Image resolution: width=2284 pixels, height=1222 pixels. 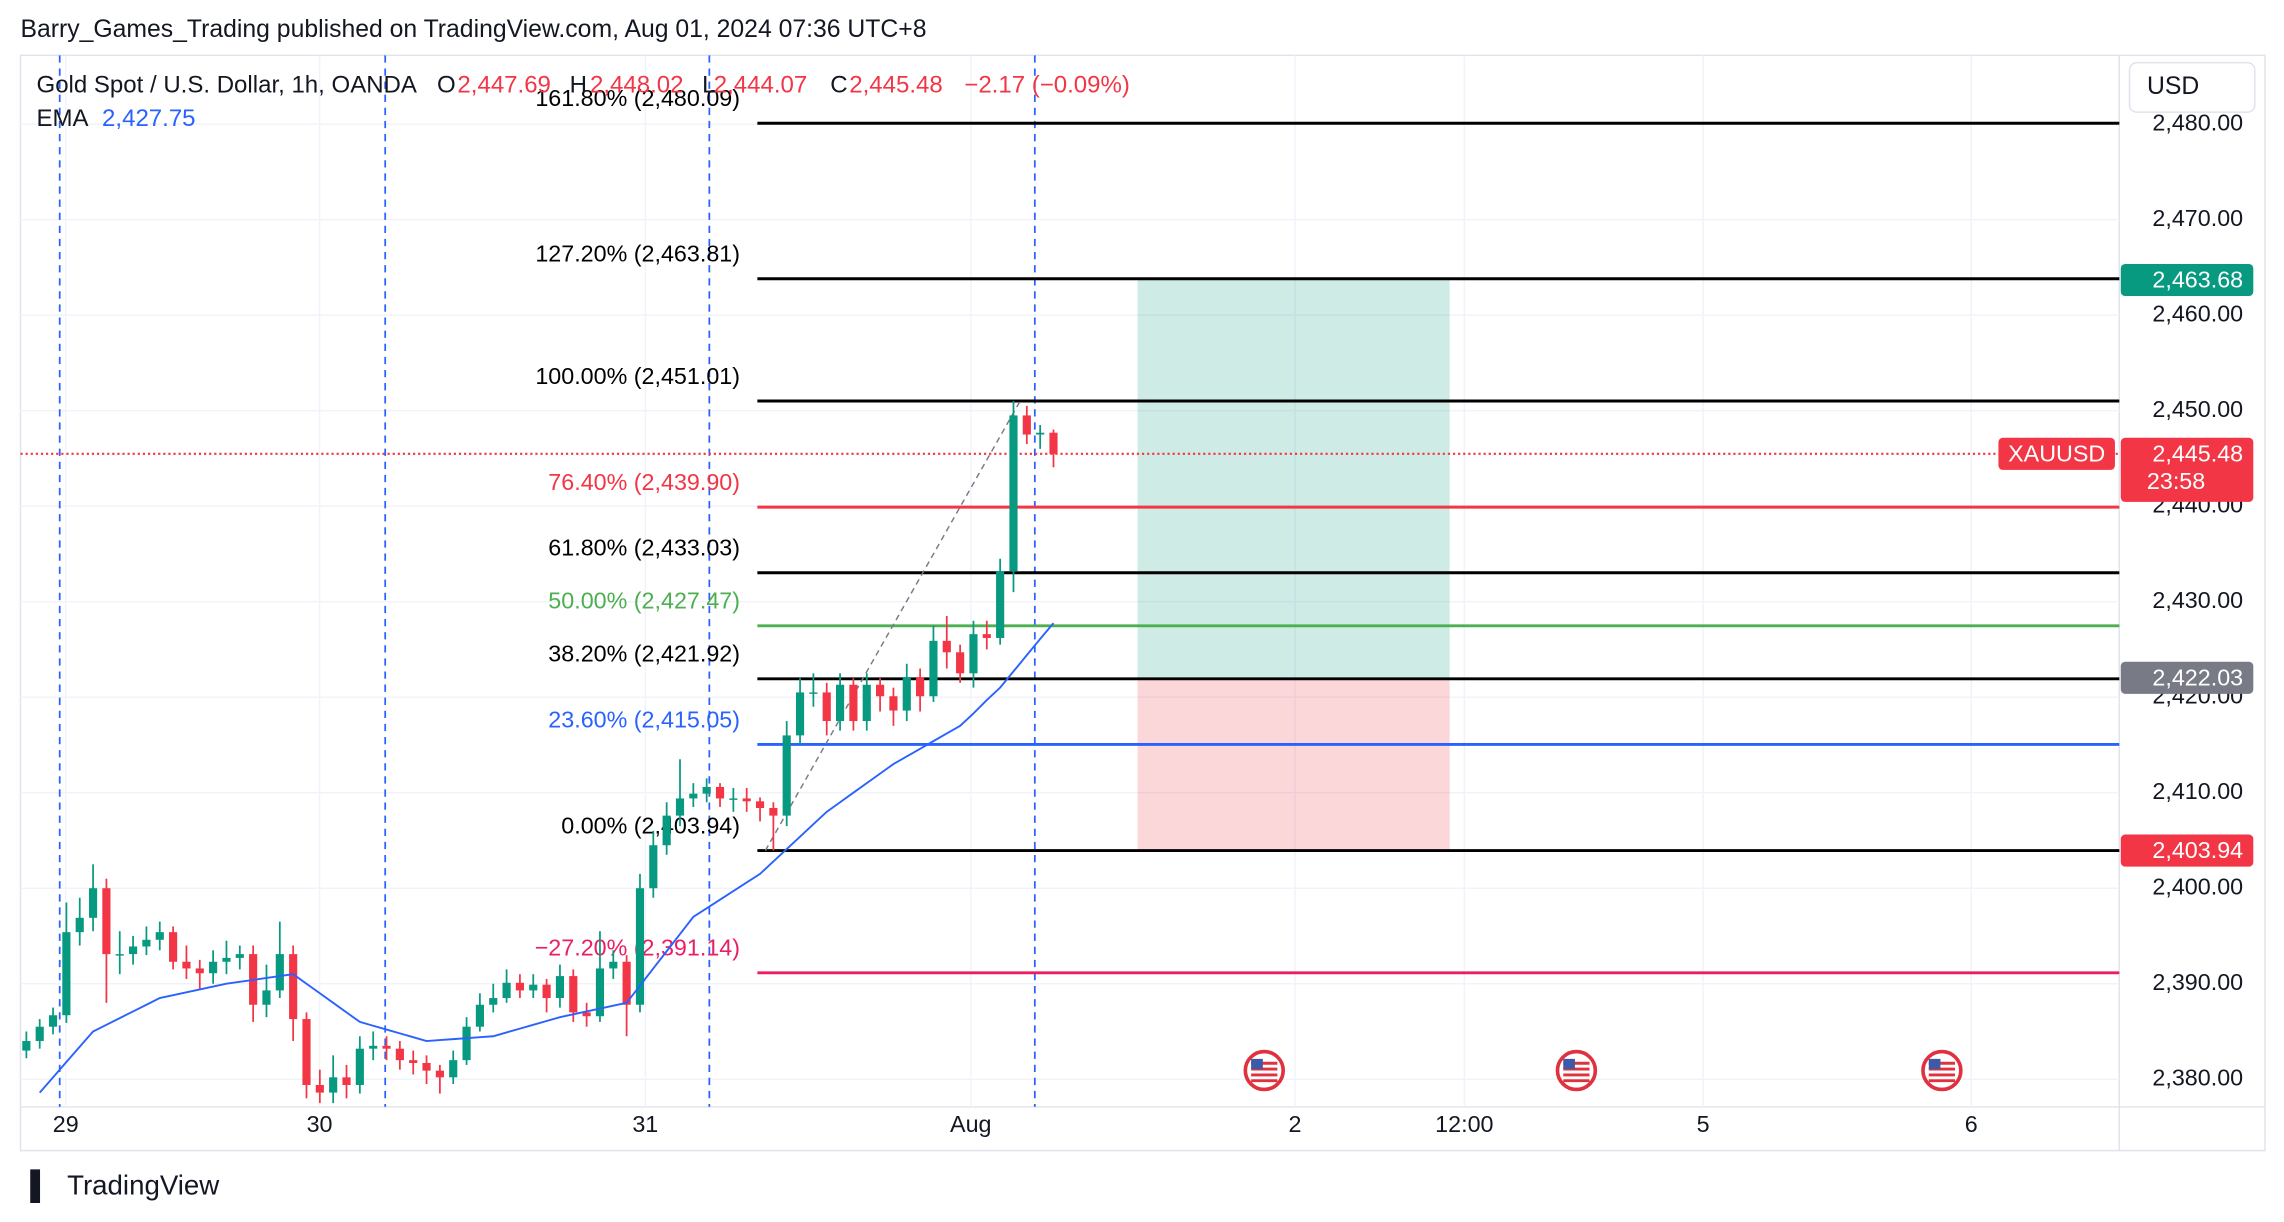 I want to click on y-tick-label: 2,460.00, so click(x=2197, y=313).